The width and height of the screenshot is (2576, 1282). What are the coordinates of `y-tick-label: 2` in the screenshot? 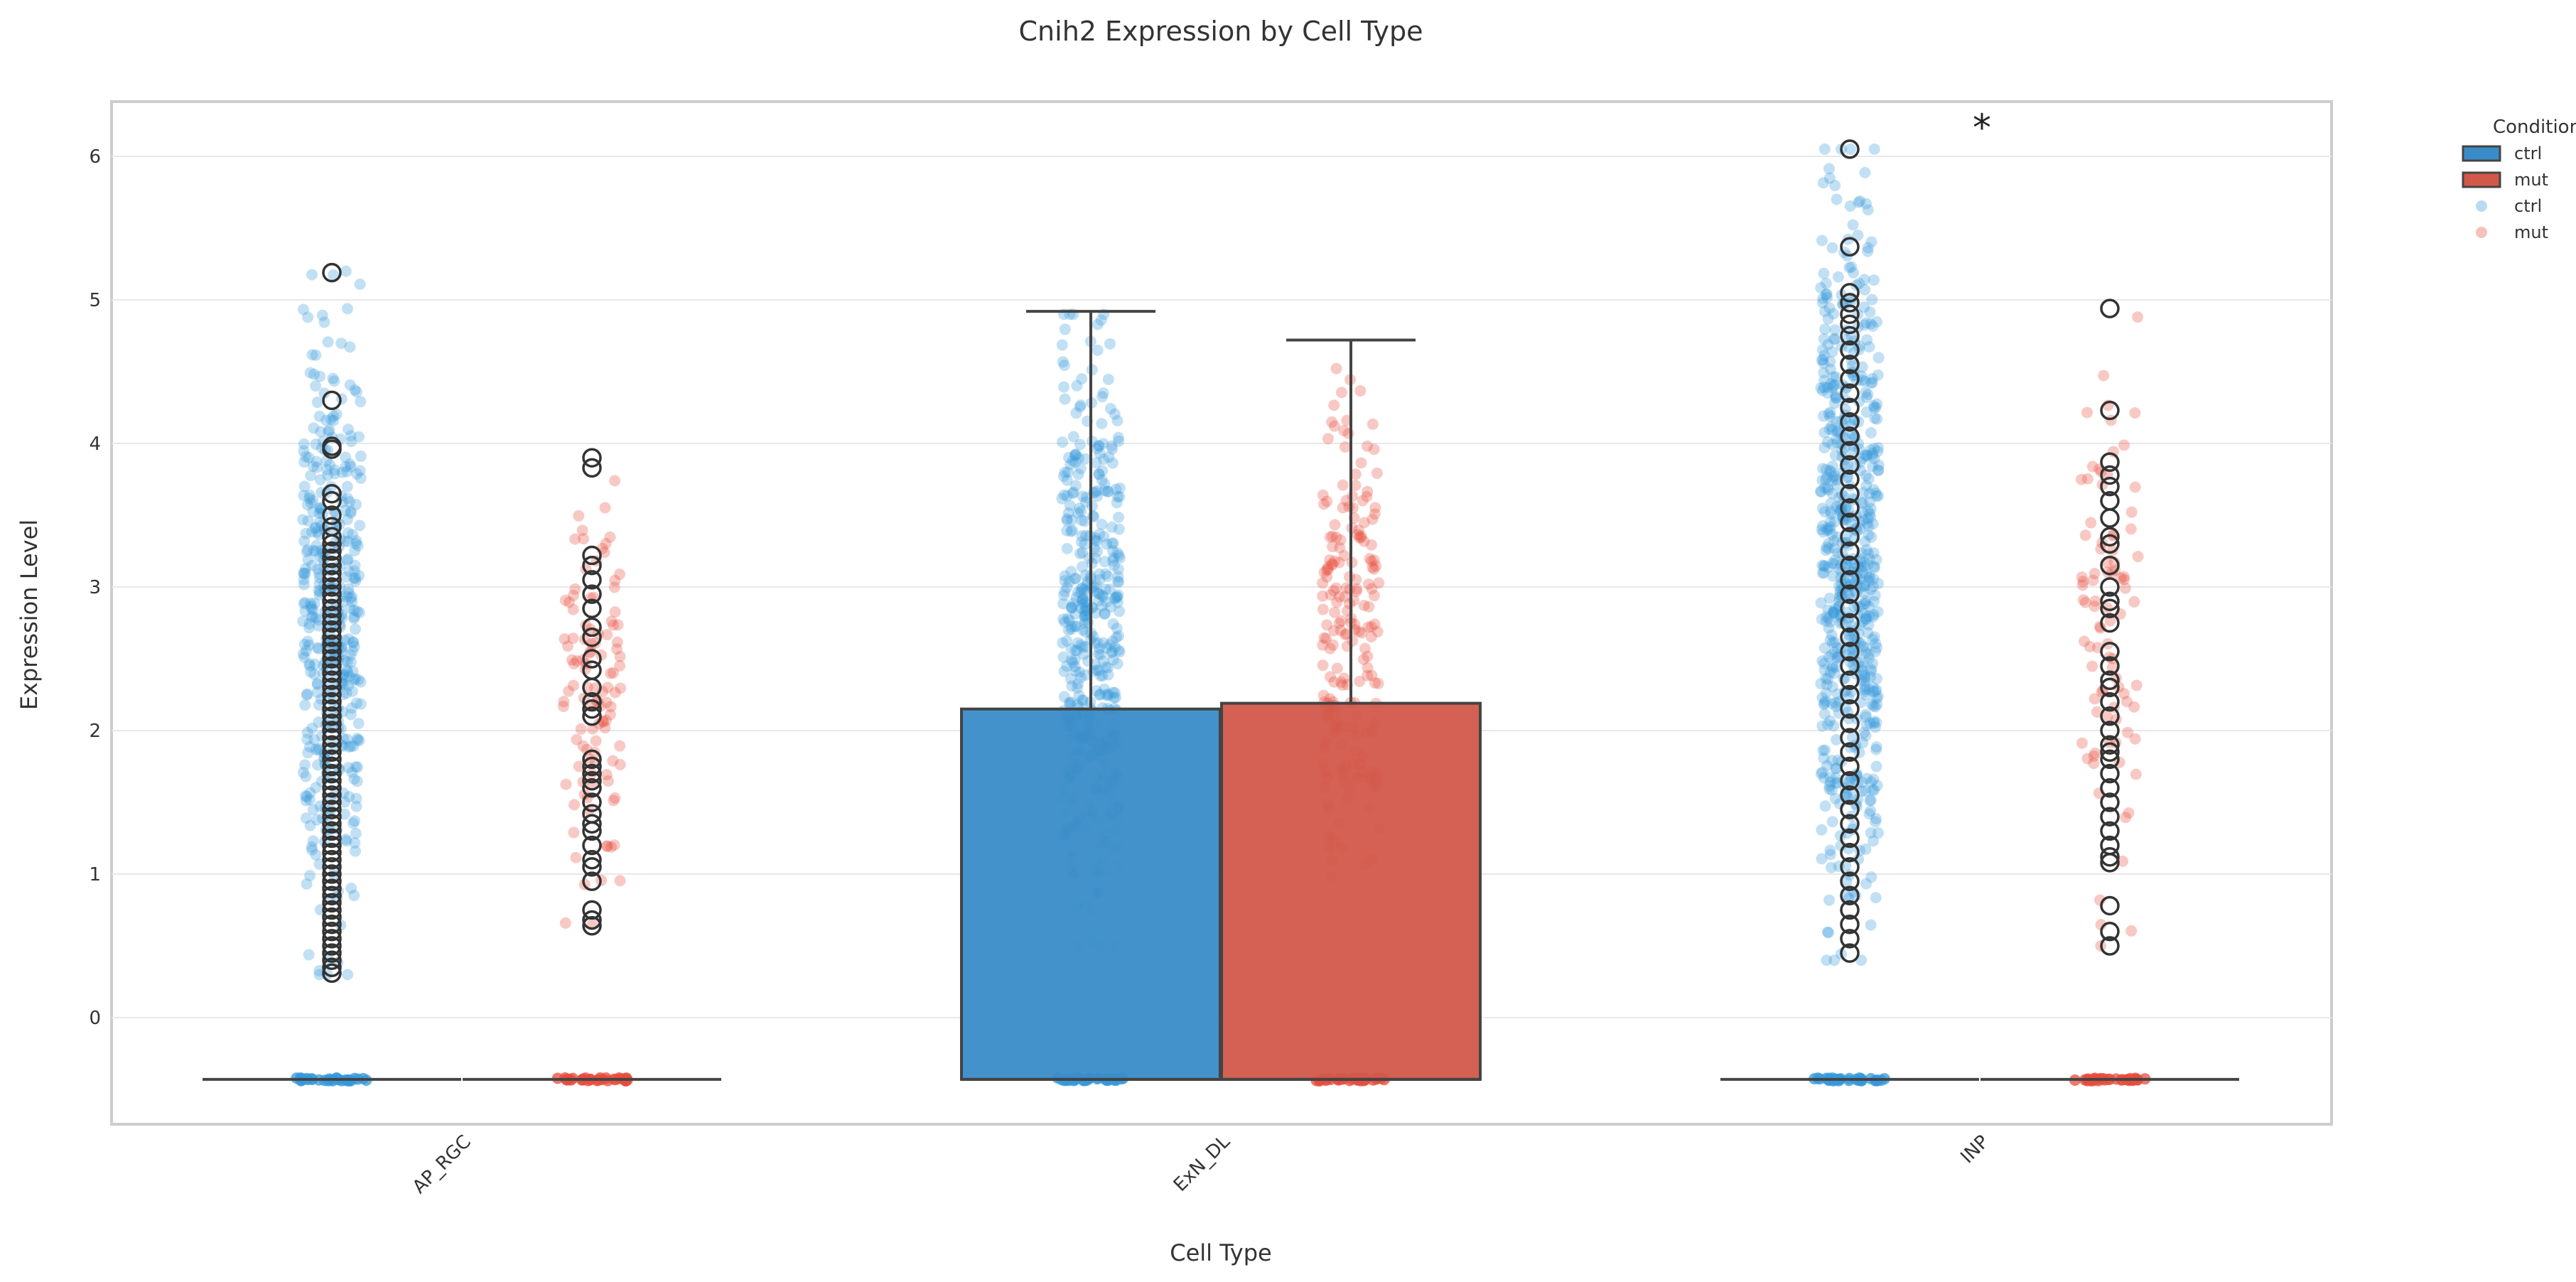 It's located at (95, 731).